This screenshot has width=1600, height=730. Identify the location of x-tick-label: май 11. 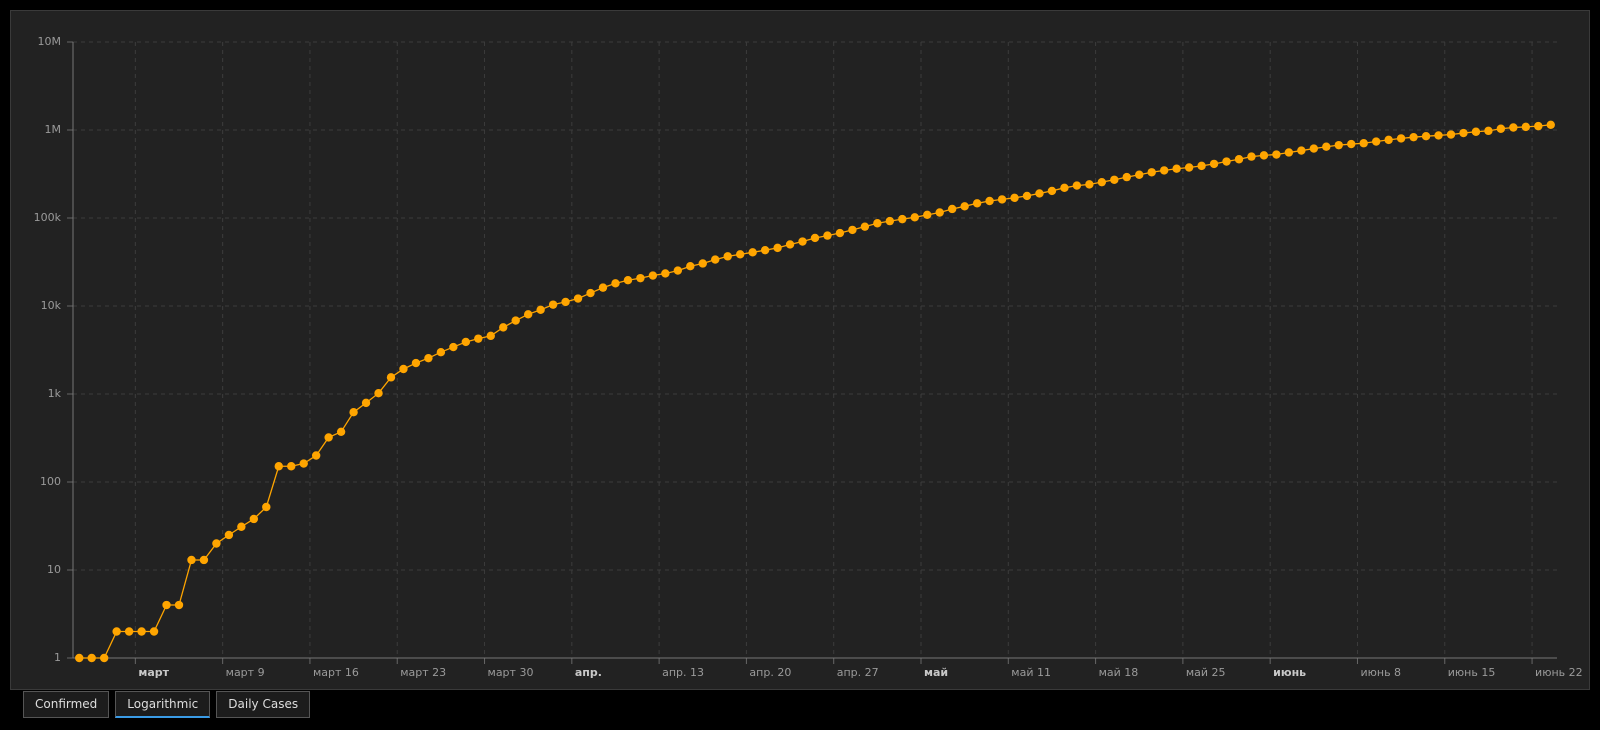
(1031, 672).